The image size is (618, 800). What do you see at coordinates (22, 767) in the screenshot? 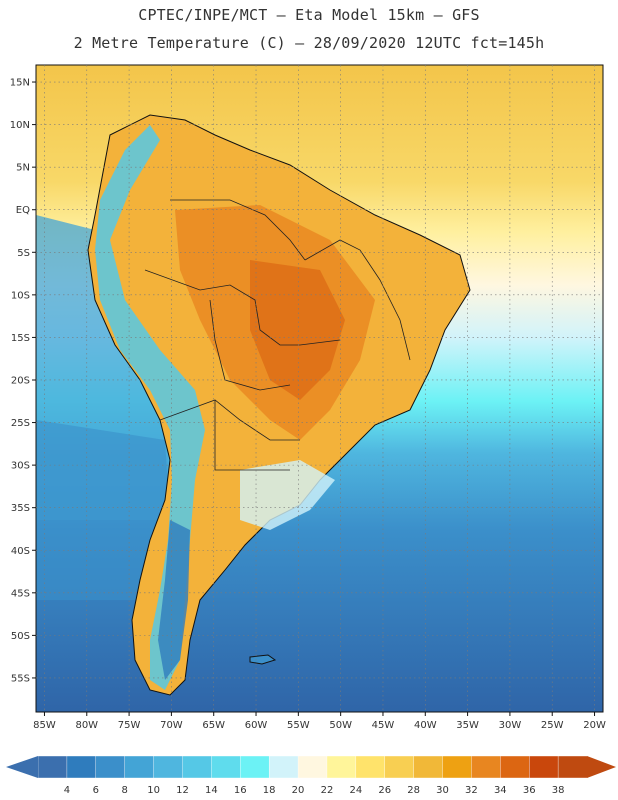
I see `colorbar-under-arrow` at bounding box center [22, 767].